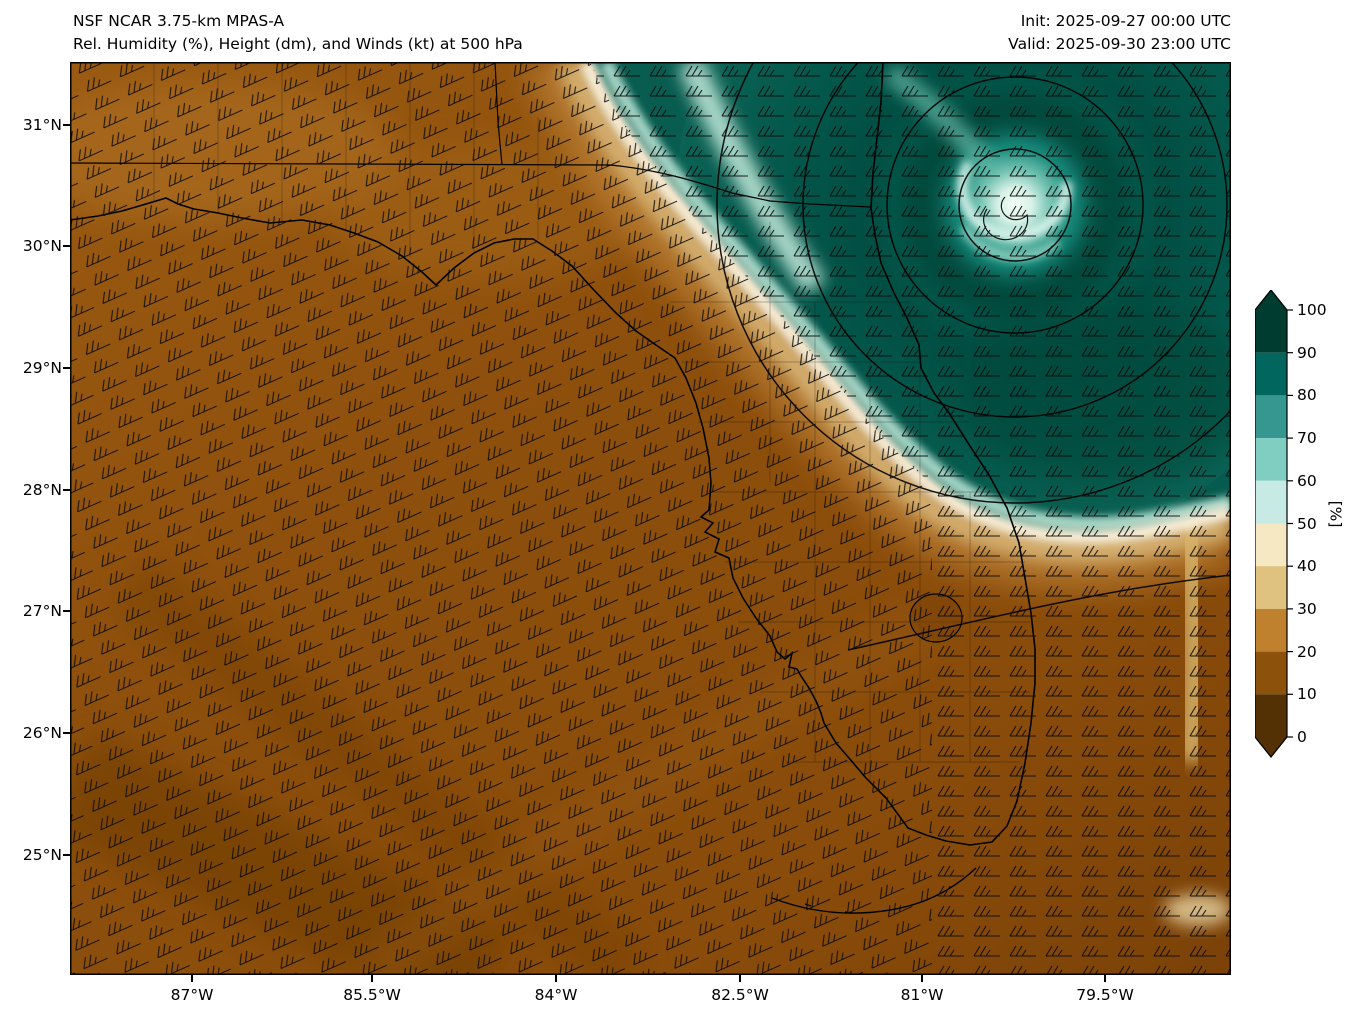 This screenshot has width=1361, height=1023. What do you see at coordinates (1307, 438) in the screenshot?
I see `colorbar-tick-label: 70` at bounding box center [1307, 438].